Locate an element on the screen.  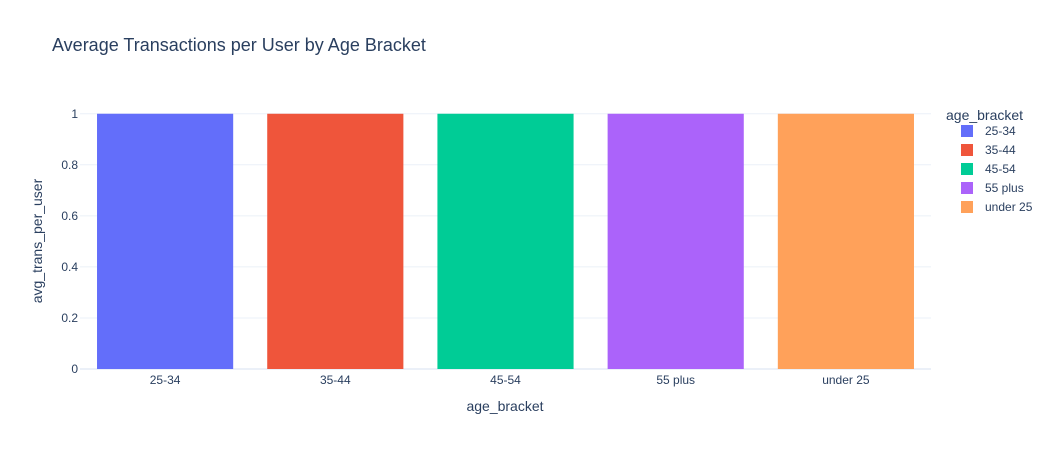
legend-item: under 25 is located at coordinates (997, 207).